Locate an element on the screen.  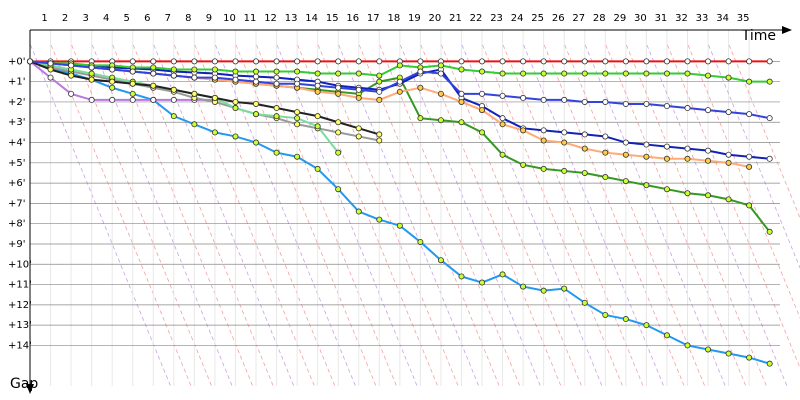
y-tick-label: +6' is located at coordinates (17, 183).